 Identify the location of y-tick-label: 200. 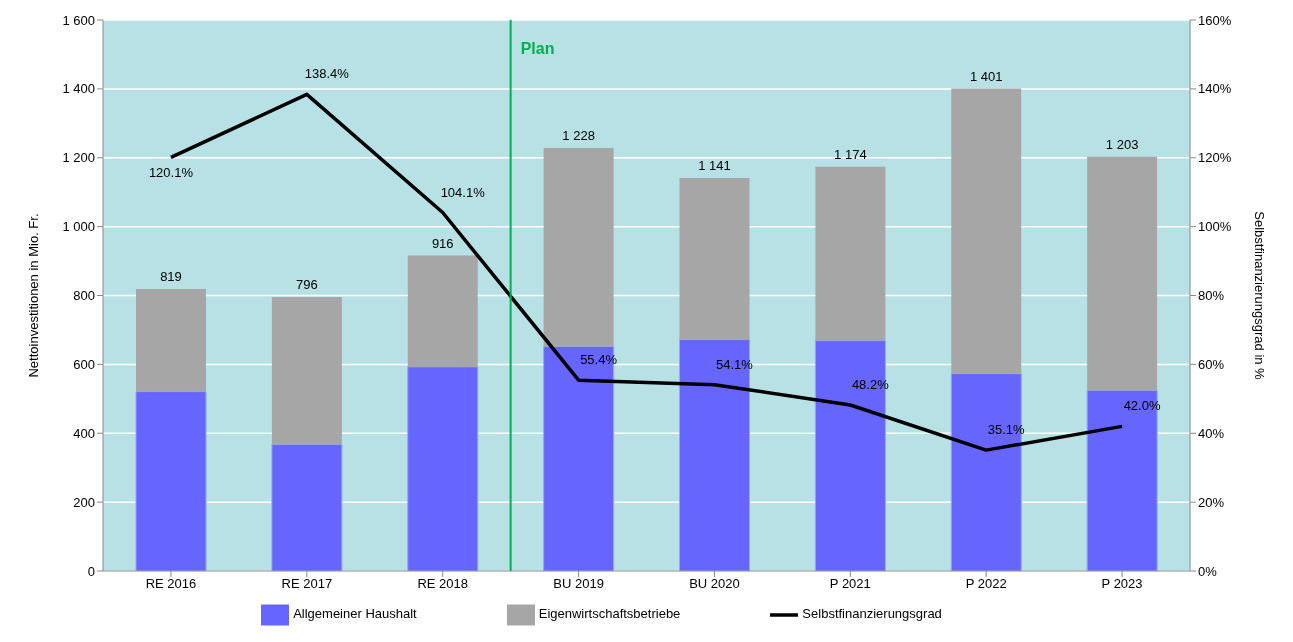
(84, 502).